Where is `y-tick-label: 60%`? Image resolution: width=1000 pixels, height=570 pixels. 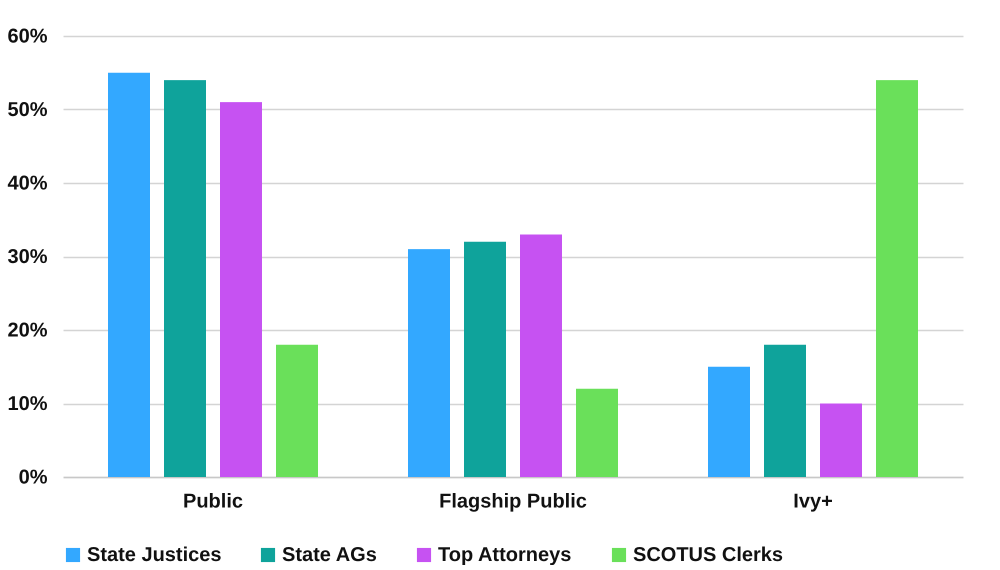
y-tick-label: 60% is located at coordinates (27, 37).